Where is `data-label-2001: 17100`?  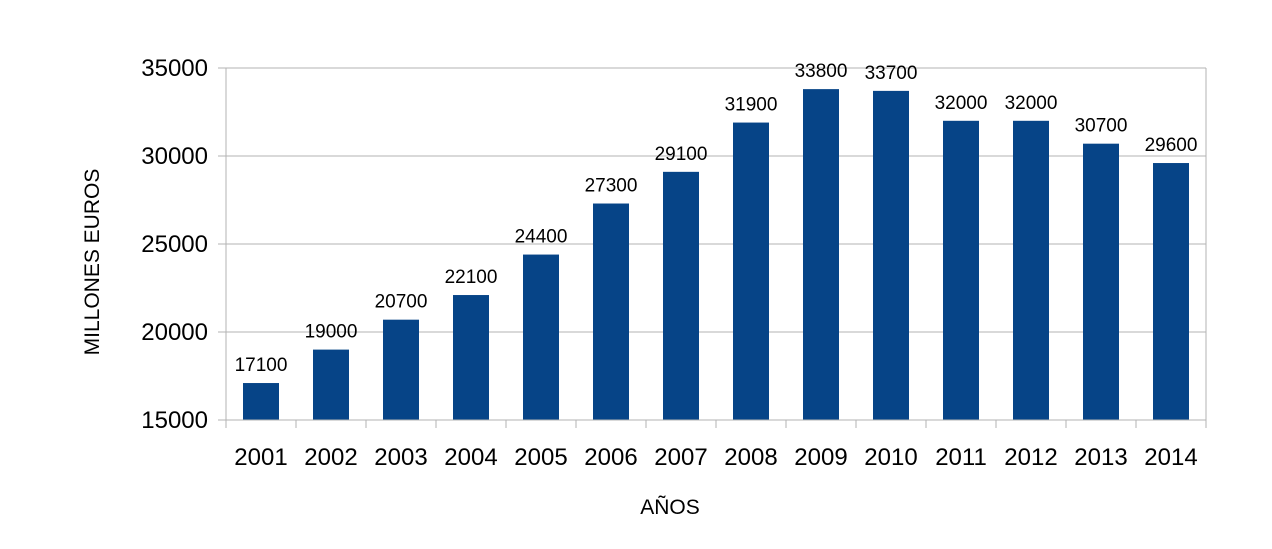
data-label-2001: 17100 is located at coordinates (261, 365).